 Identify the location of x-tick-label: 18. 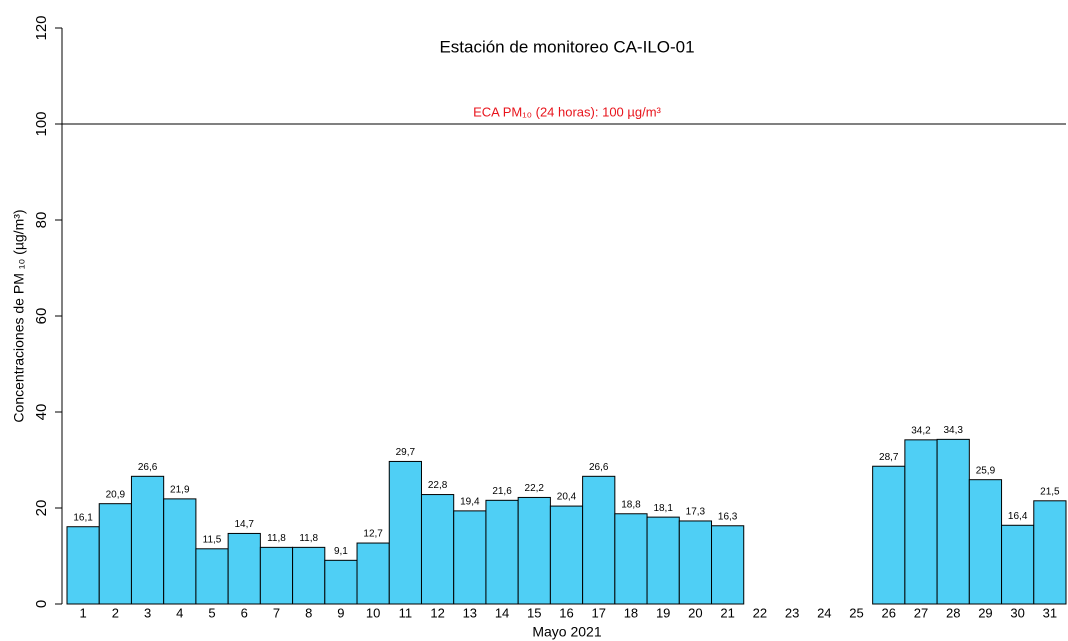
(631, 612).